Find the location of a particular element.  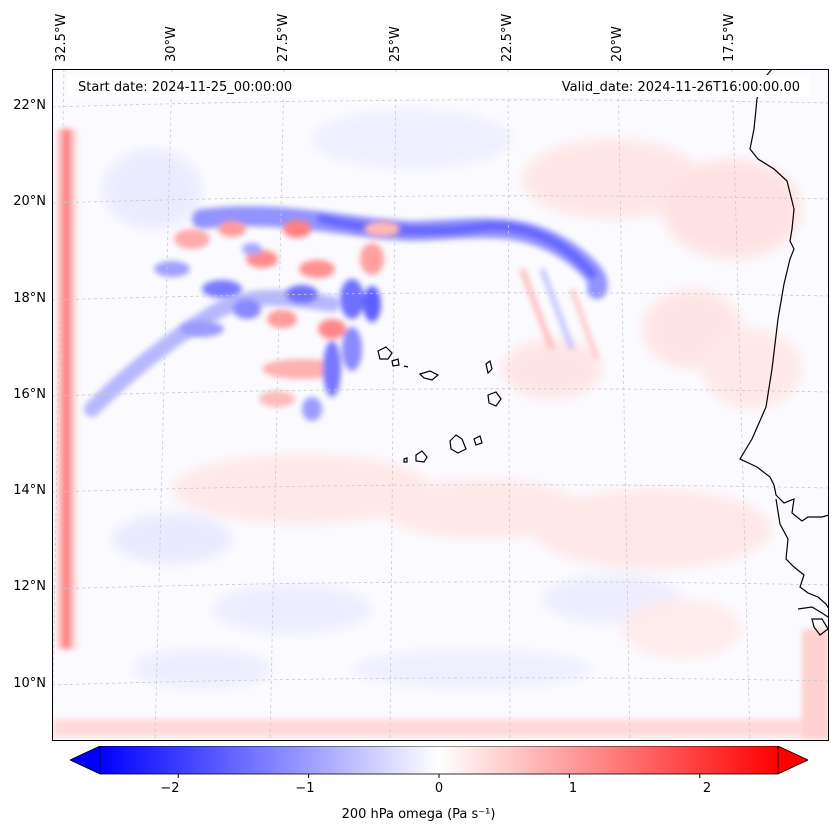

colorbar-tick-marks is located at coordinates (439, 776).